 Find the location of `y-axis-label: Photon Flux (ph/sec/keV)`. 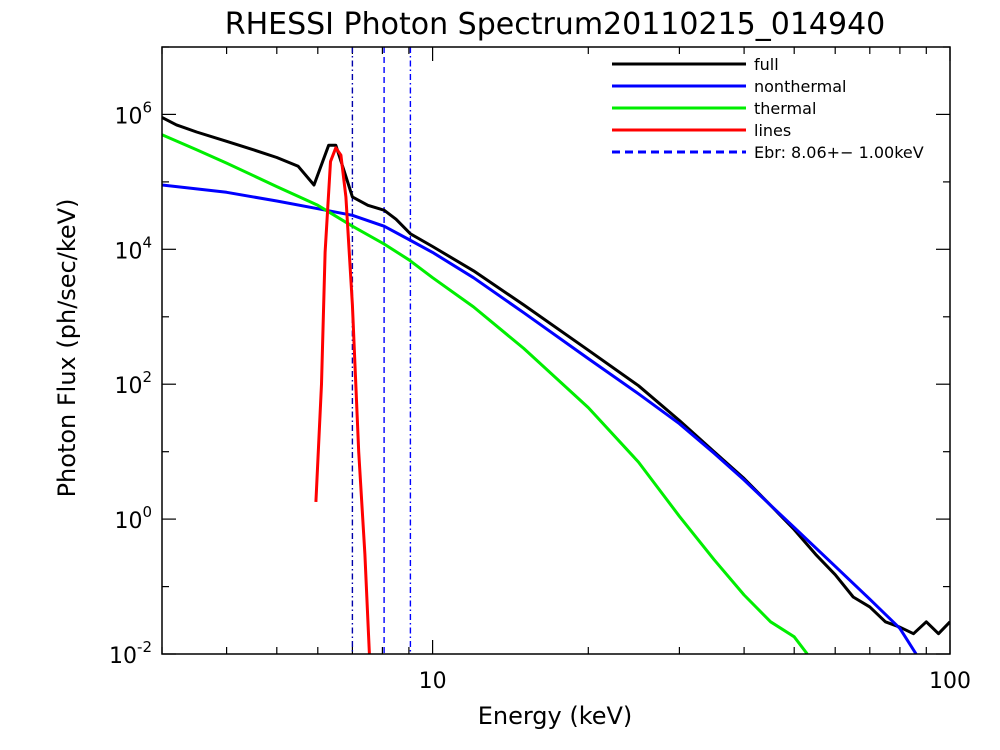

y-axis-label: Photon Flux (ph/sec/keV) is located at coordinates (67, 348).